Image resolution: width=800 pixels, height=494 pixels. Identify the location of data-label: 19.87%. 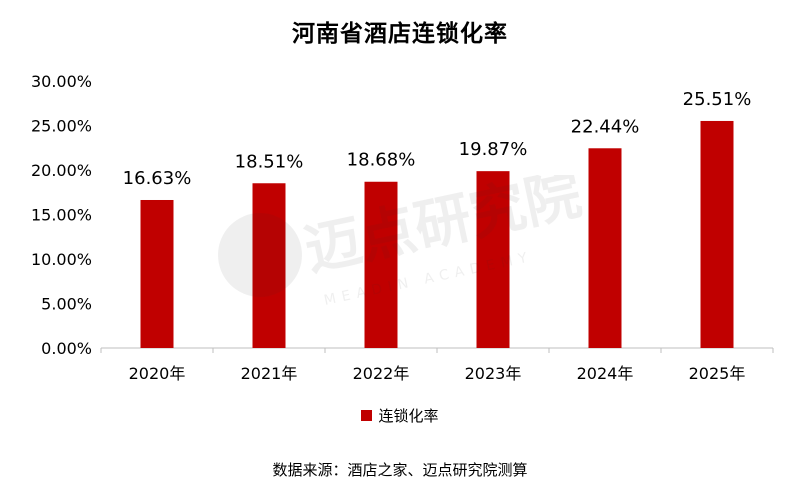
(493, 149).